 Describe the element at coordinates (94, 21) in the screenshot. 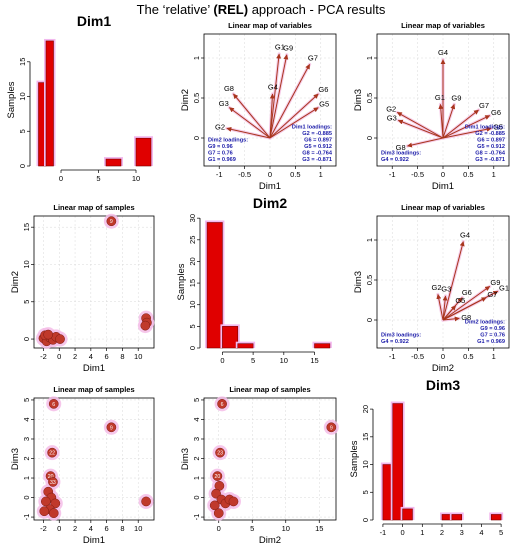

I see `chart-title: Dim1` at that location.